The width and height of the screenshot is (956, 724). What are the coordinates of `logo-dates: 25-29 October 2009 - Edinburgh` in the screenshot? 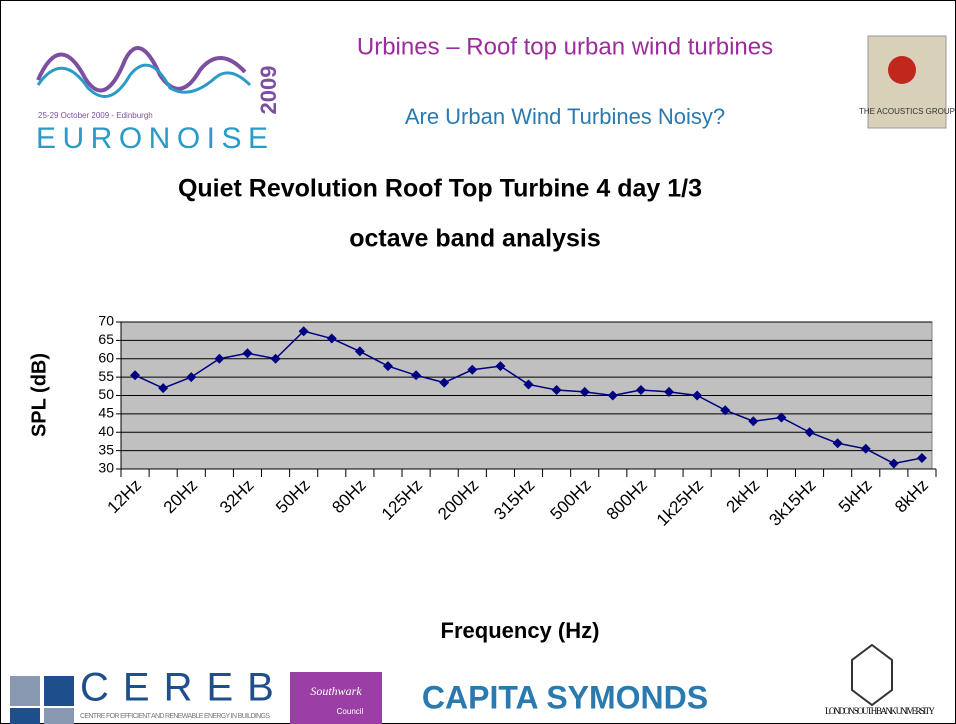 It's located at (95, 115).